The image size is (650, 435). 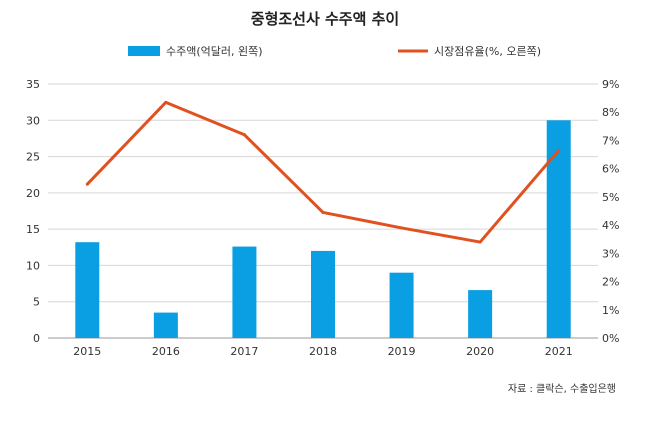 I want to click on y-left-tick-label: 30, so click(x=33, y=120).